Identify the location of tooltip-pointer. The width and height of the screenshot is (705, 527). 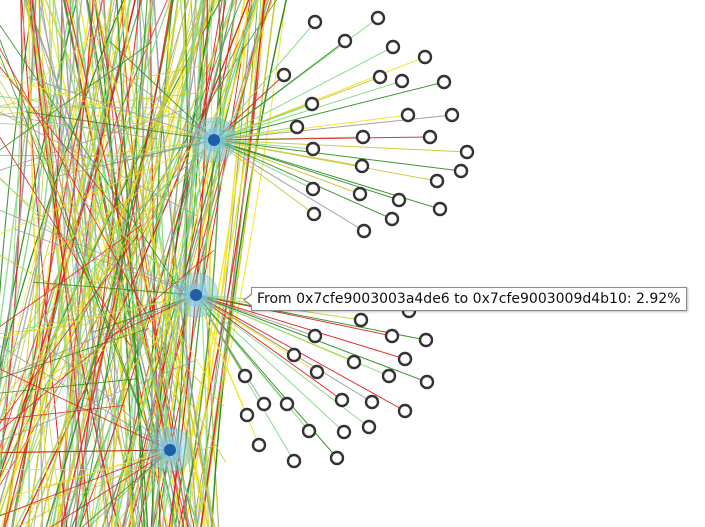
(247, 300).